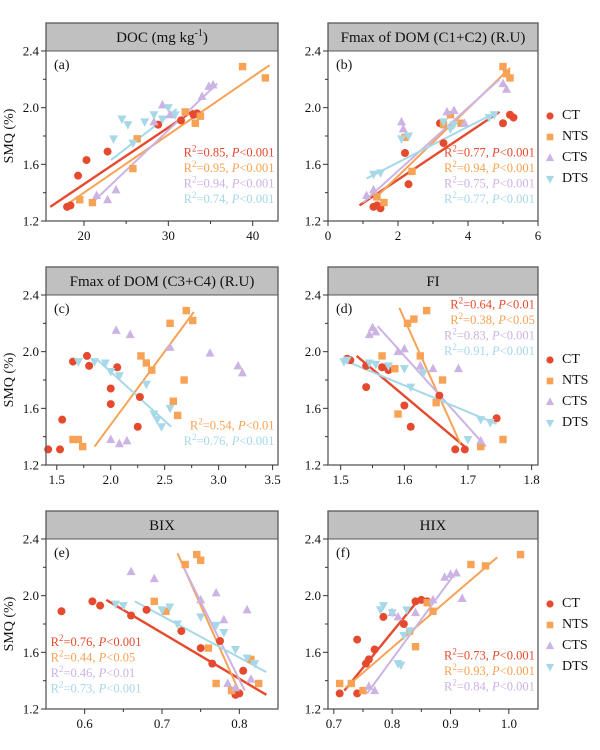  I want to click on x-tick-label: 3.0, so click(219, 479).